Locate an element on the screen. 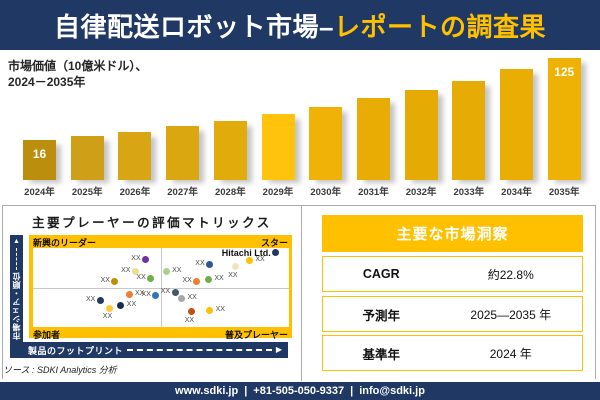 Image resolution: width=600 pixels, height=400 pixels. bar-2033年 is located at coordinates (469, 130).